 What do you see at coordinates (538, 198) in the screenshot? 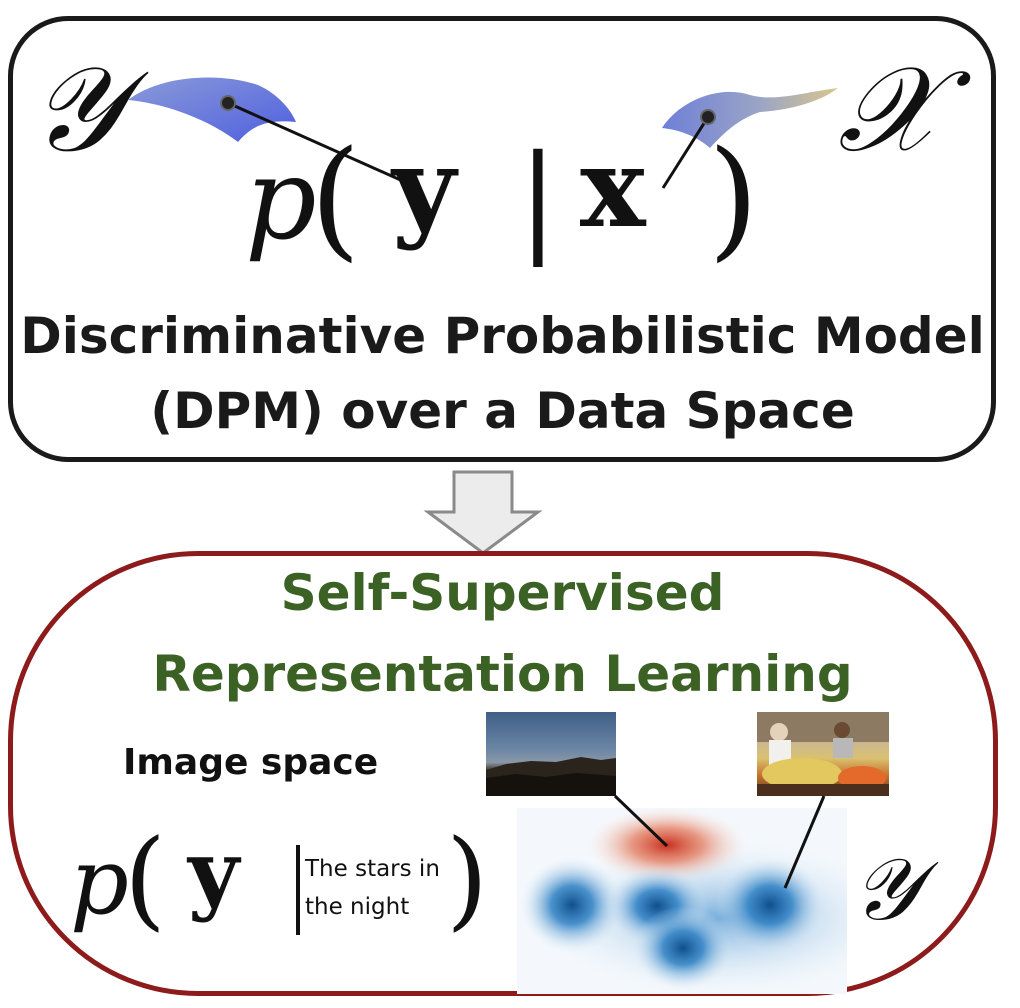
I see `formula-bar-top: |` at bounding box center [538, 198].